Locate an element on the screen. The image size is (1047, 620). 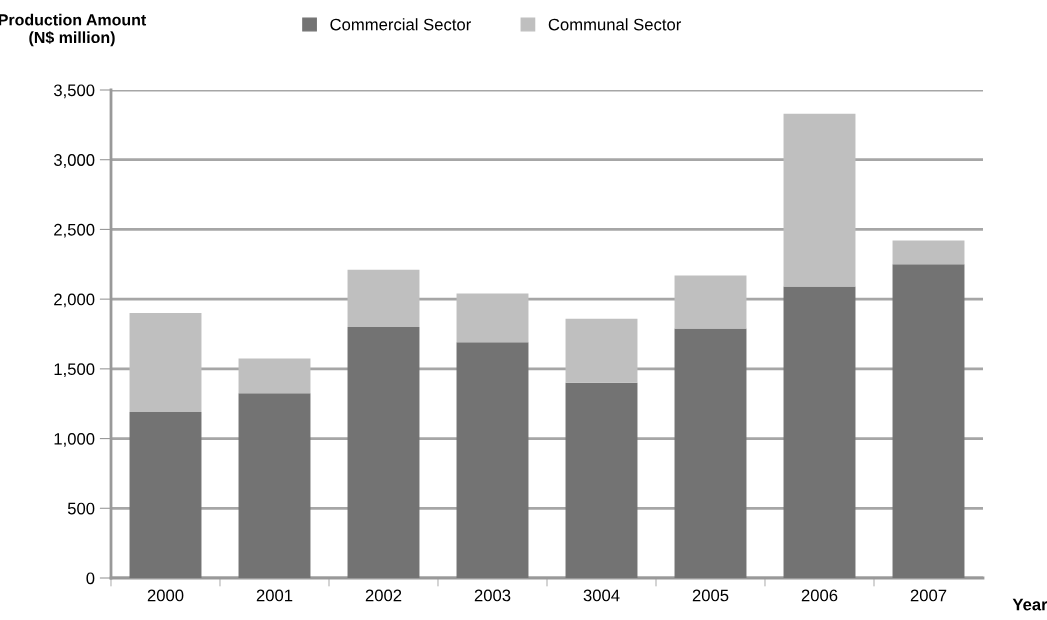
y-tick-label: 1,500 is located at coordinates (74, 370).